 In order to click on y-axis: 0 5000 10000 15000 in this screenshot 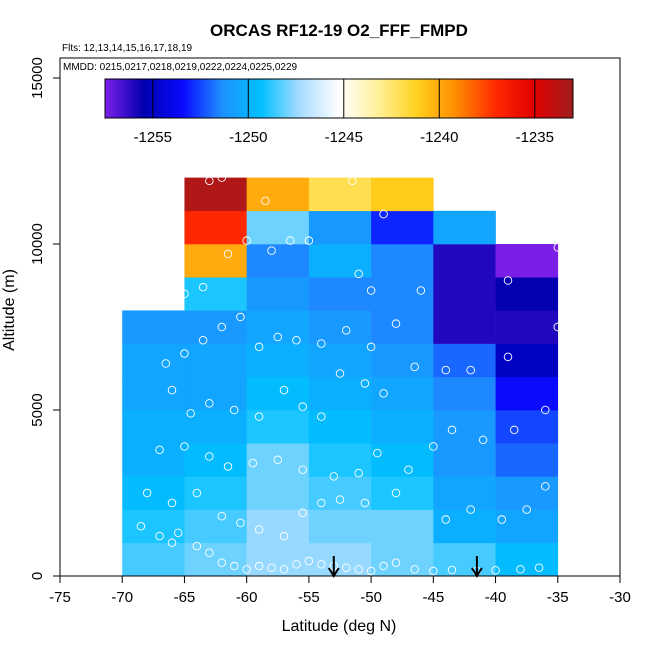, I will do `click(44, 318)`.